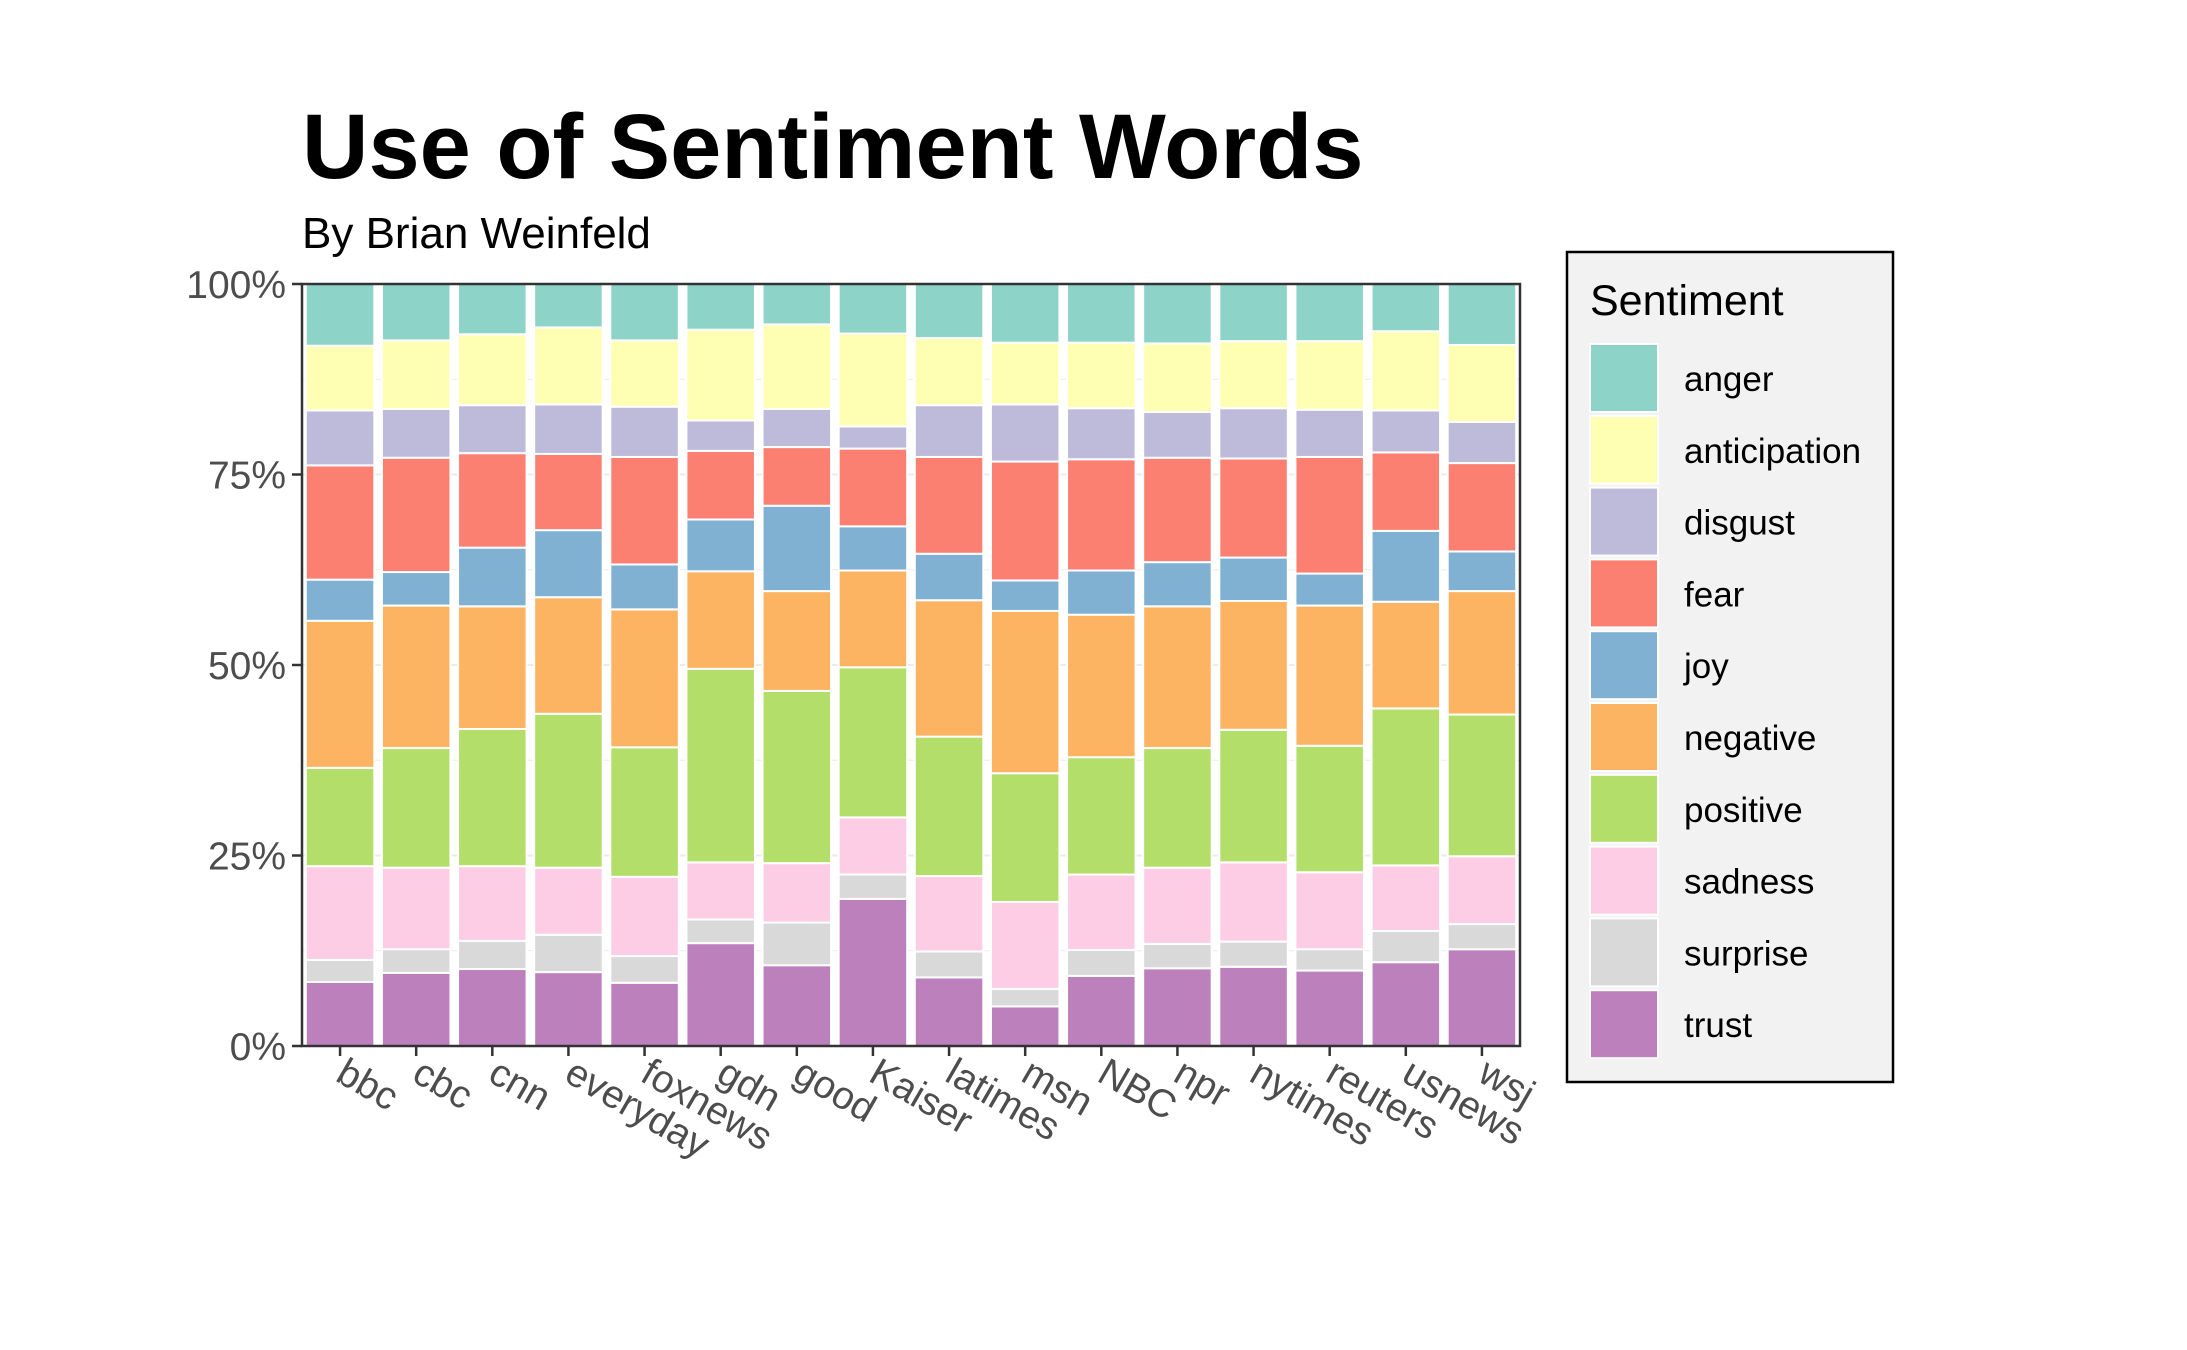 The width and height of the screenshot is (2187, 1350). I want to click on x-tick-label: cnn, so click(520, 1085).